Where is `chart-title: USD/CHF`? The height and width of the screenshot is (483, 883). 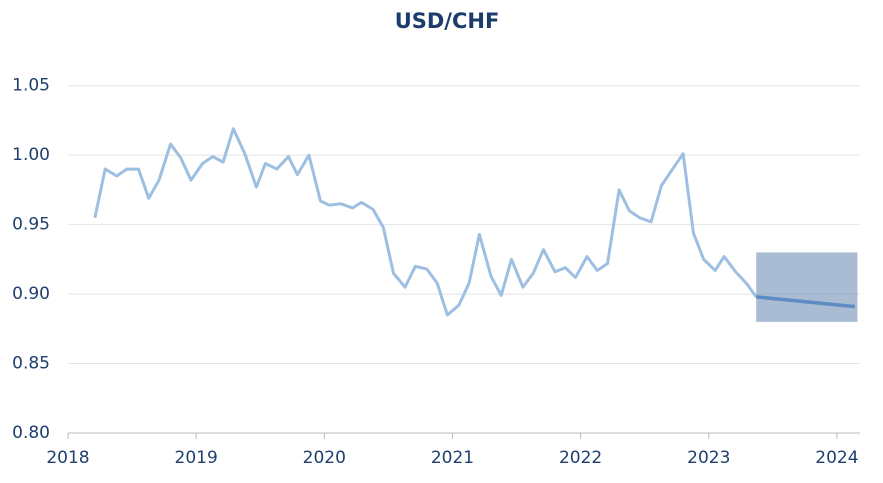
chart-title: USD/CHF is located at coordinates (447, 21).